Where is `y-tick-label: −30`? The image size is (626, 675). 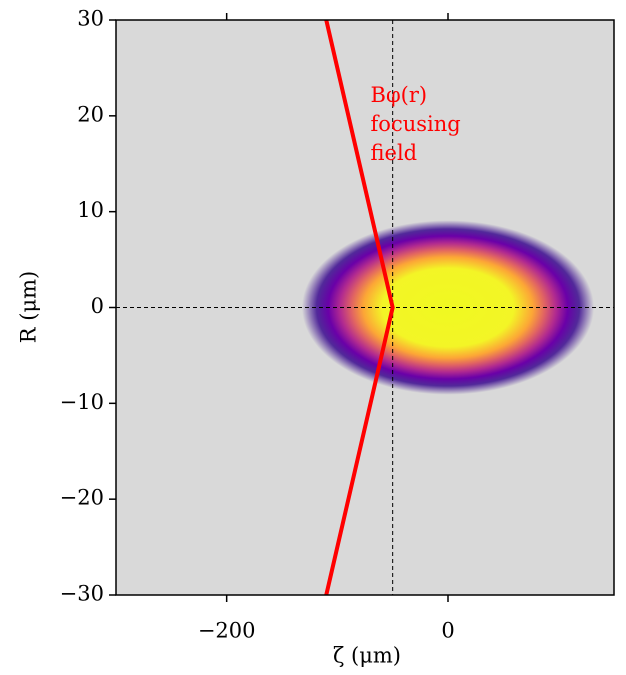
y-tick-label: −30 is located at coordinates (82, 594).